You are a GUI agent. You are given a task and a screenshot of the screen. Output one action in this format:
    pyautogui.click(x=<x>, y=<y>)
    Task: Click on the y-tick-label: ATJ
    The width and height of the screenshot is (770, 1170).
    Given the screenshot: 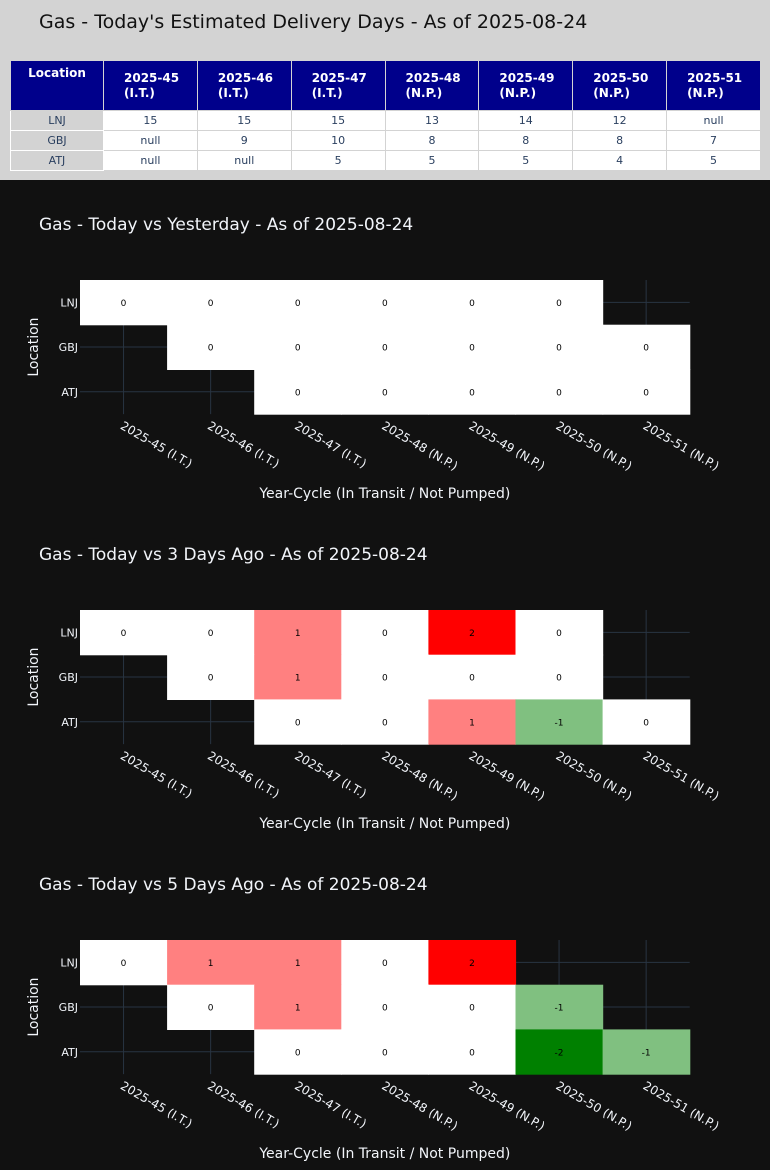 What is the action you would take?
    pyautogui.click(x=69, y=722)
    